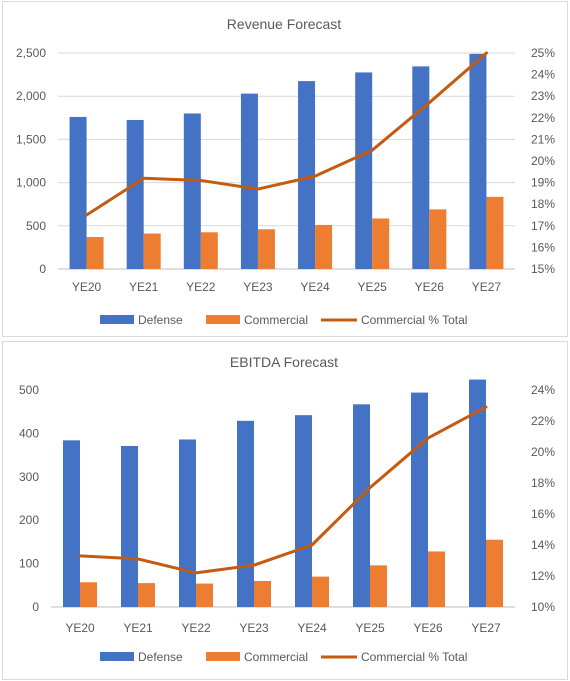 The height and width of the screenshot is (681, 570). Describe the element at coordinates (29, 433) in the screenshot. I see `y-tick-label: 400` at that location.